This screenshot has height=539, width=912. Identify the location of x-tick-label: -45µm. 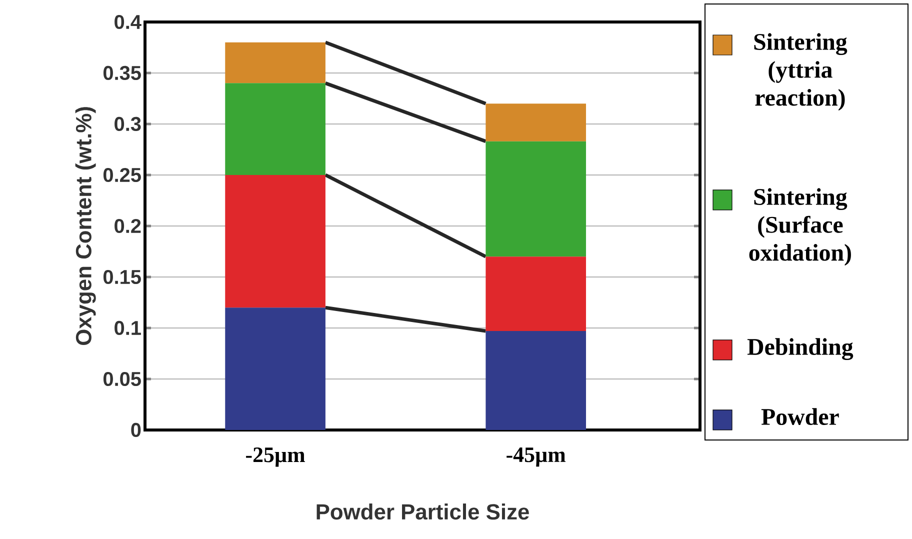
(536, 457).